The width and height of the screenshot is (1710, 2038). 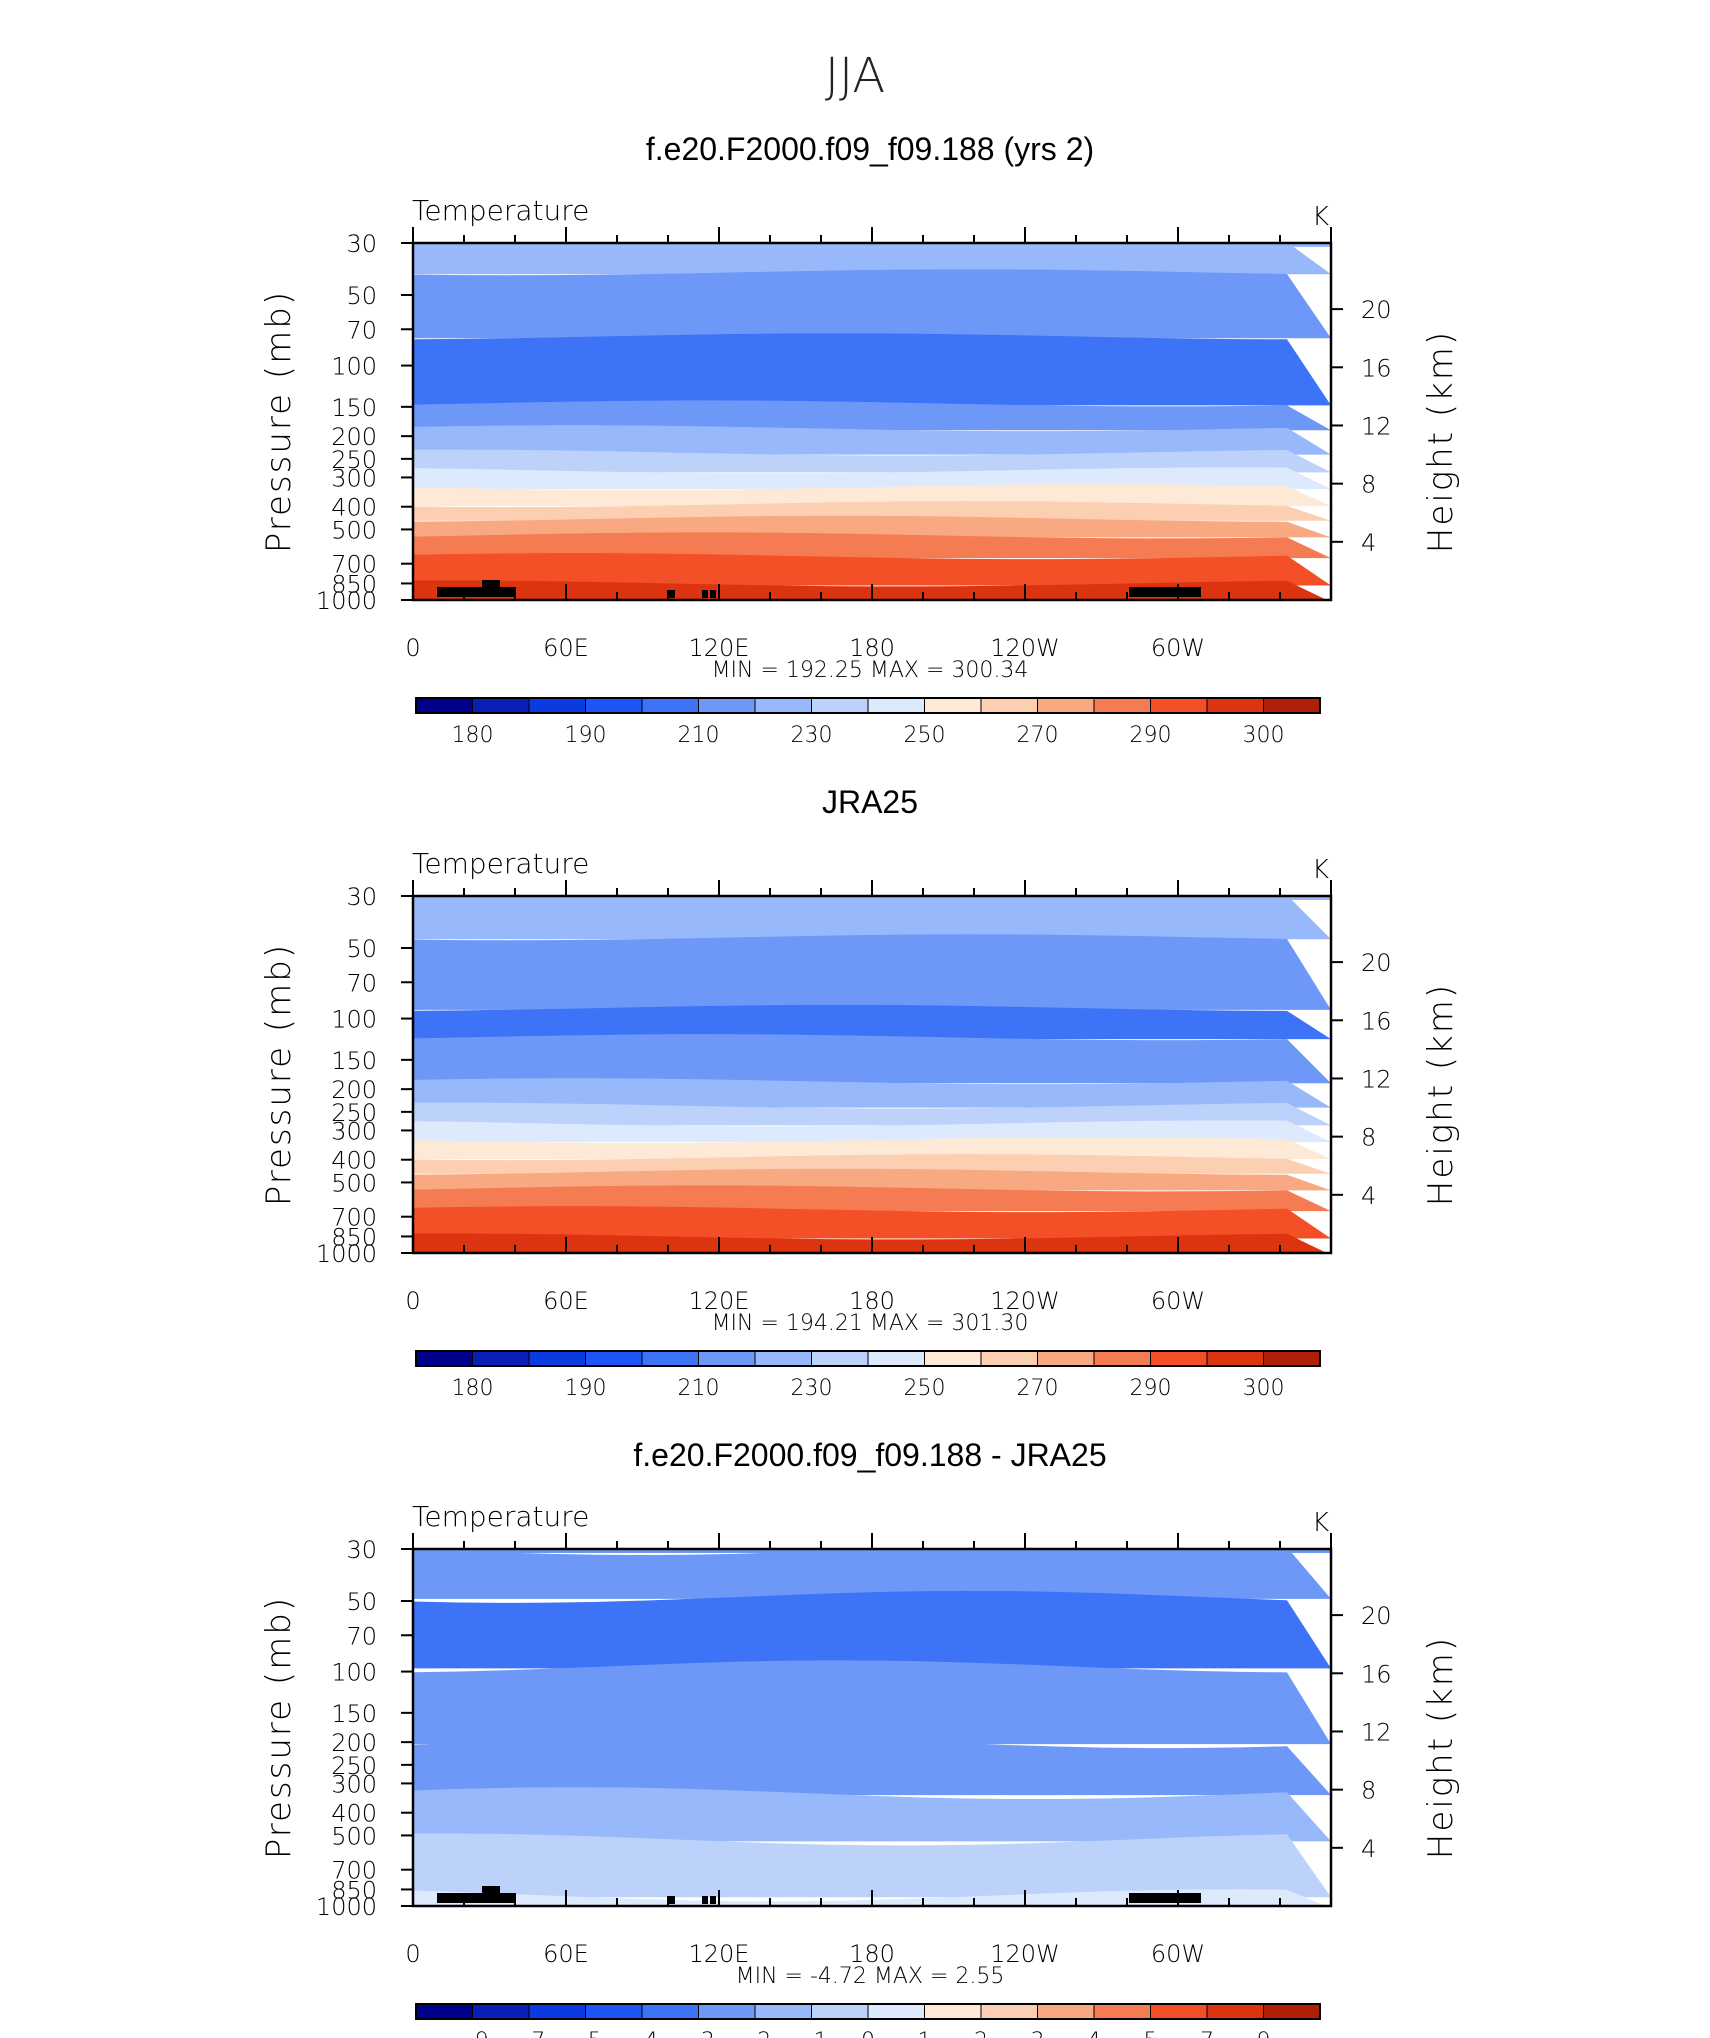 What do you see at coordinates (855, 76) in the screenshot?
I see `page-title: JJA` at bounding box center [855, 76].